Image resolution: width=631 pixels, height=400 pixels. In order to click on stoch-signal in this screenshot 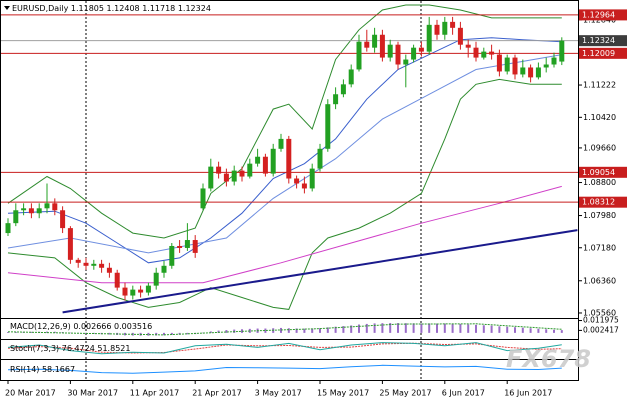, I will do `click(284, 348)`.